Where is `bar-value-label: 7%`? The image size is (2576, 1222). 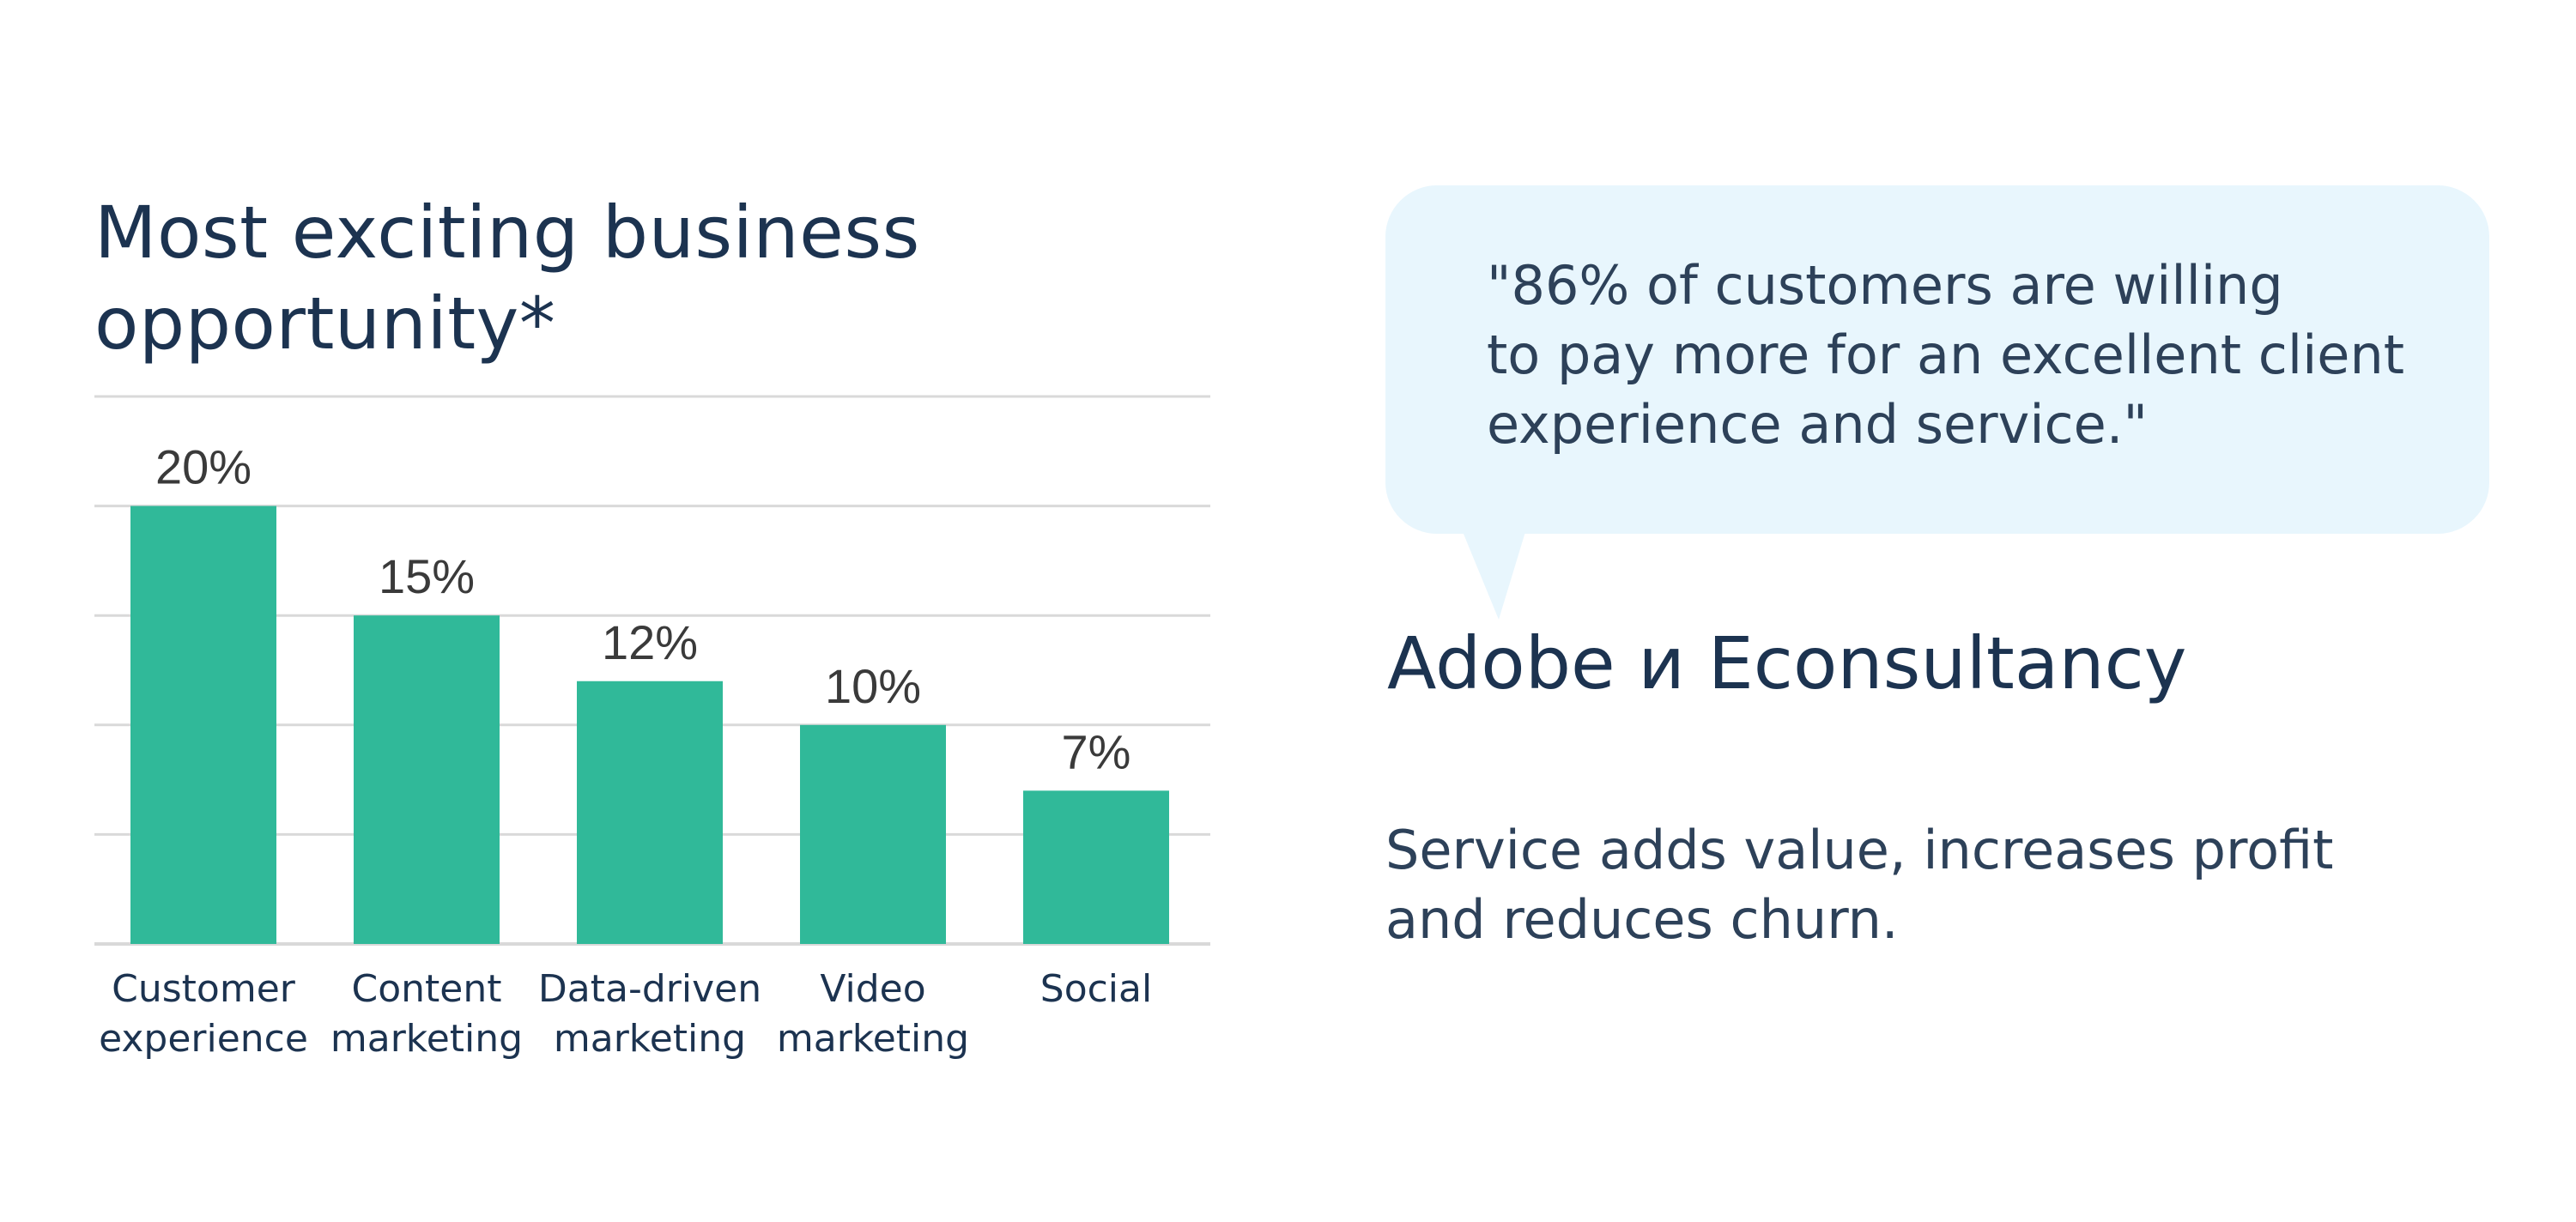 bar-value-label: 7% is located at coordinates (1096, 751).